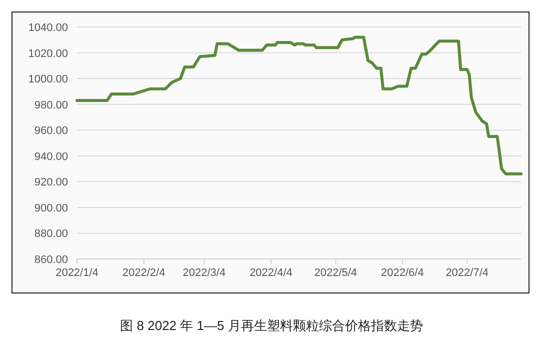 The width and height of the screenshot is (543, 348). I want to click on caption: 图 8 2022 年 1—5 月再生塑料颗粒综合价格指数走势, so click(271, 325).